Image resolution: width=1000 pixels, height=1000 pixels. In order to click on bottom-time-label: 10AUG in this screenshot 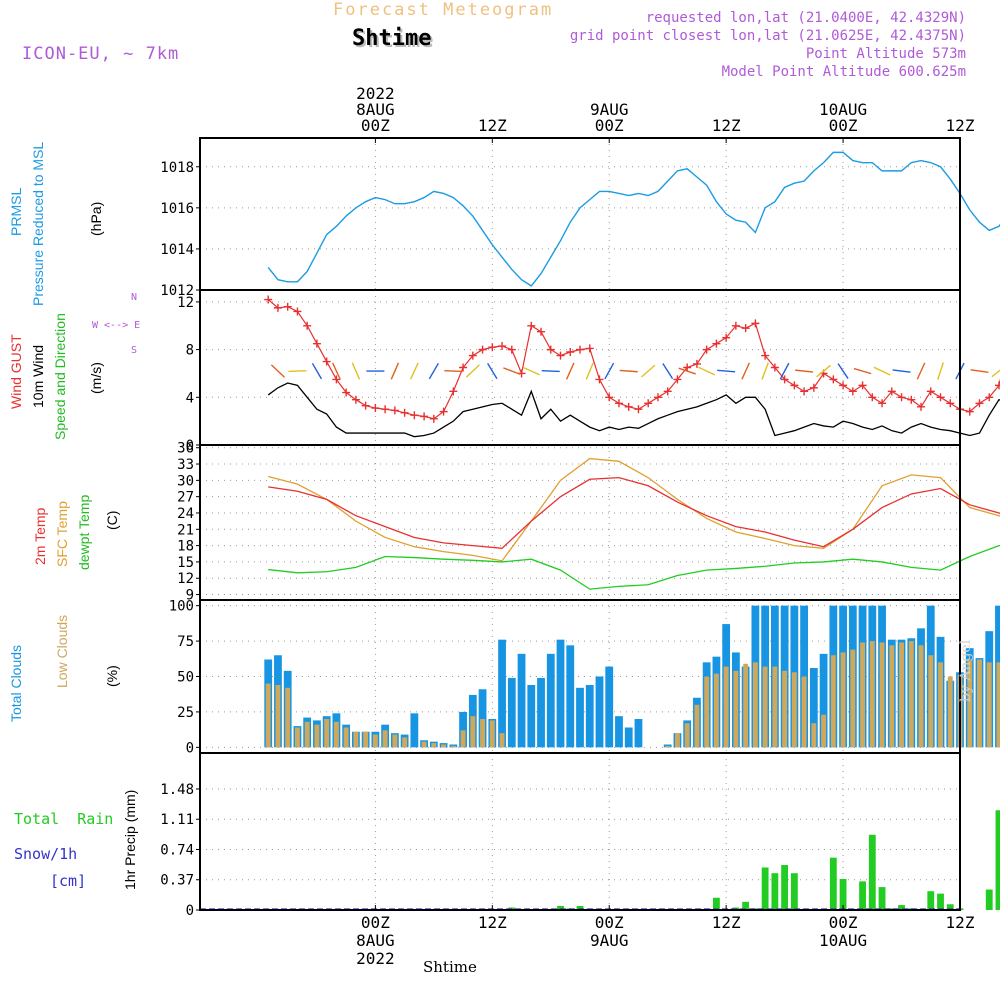, I will do `click(843, 940)`.